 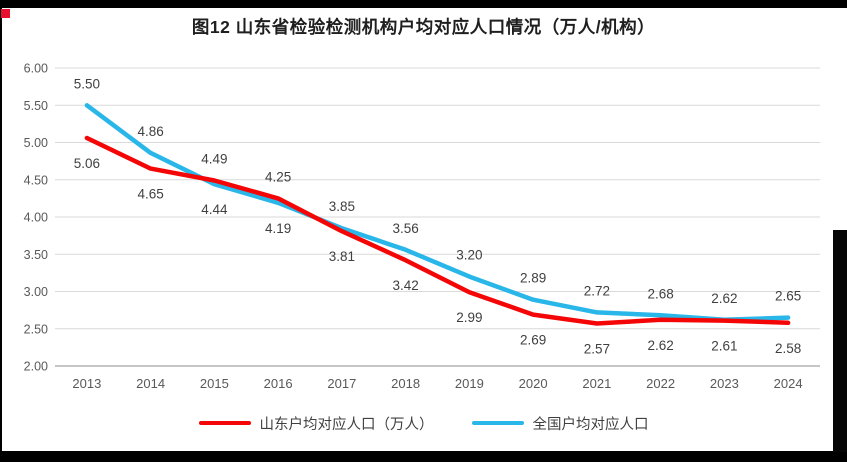 I want to click on x-axis-tick-label: 2013, so click(x=86, y=383).